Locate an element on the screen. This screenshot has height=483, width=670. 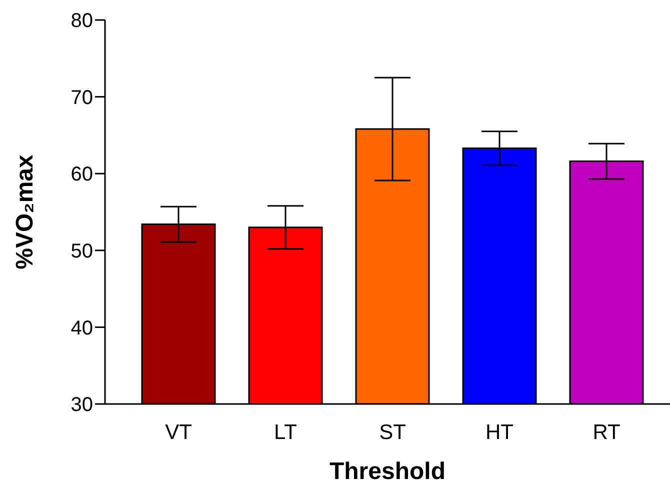
y-axis-title: %VO₂max is located at coordinates (25, 212).